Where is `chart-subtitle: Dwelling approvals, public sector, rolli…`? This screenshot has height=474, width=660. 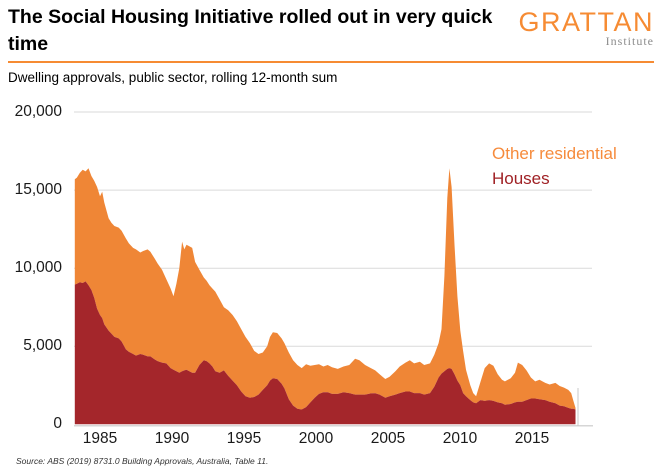 chart-subtitle: Dwelling approvals, public sector, rolli… is located at coordinates (173, 77).